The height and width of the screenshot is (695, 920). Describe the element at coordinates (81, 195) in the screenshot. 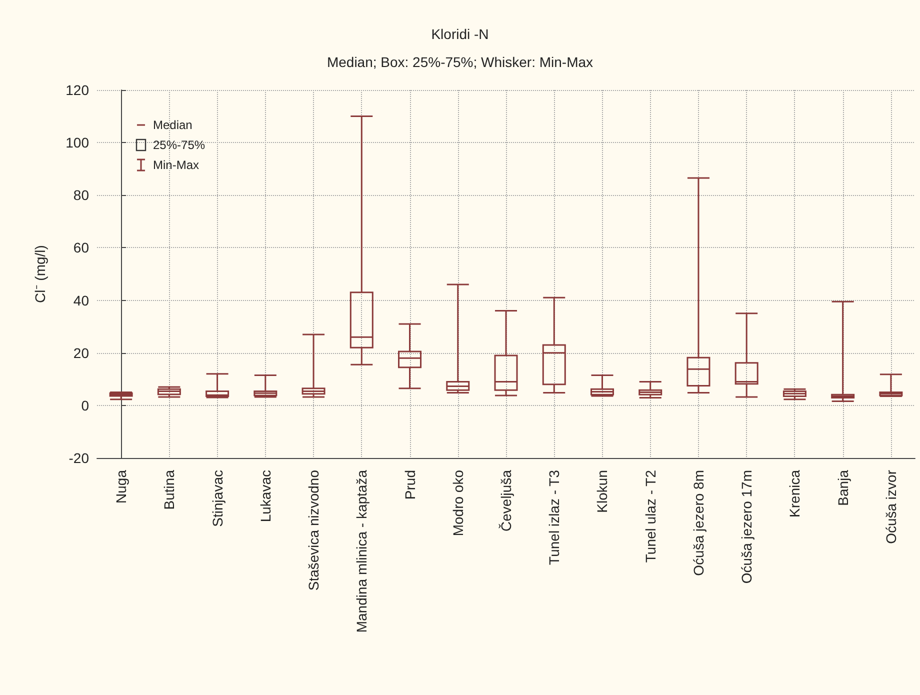

I see `y-tick-label: 80` at that location.